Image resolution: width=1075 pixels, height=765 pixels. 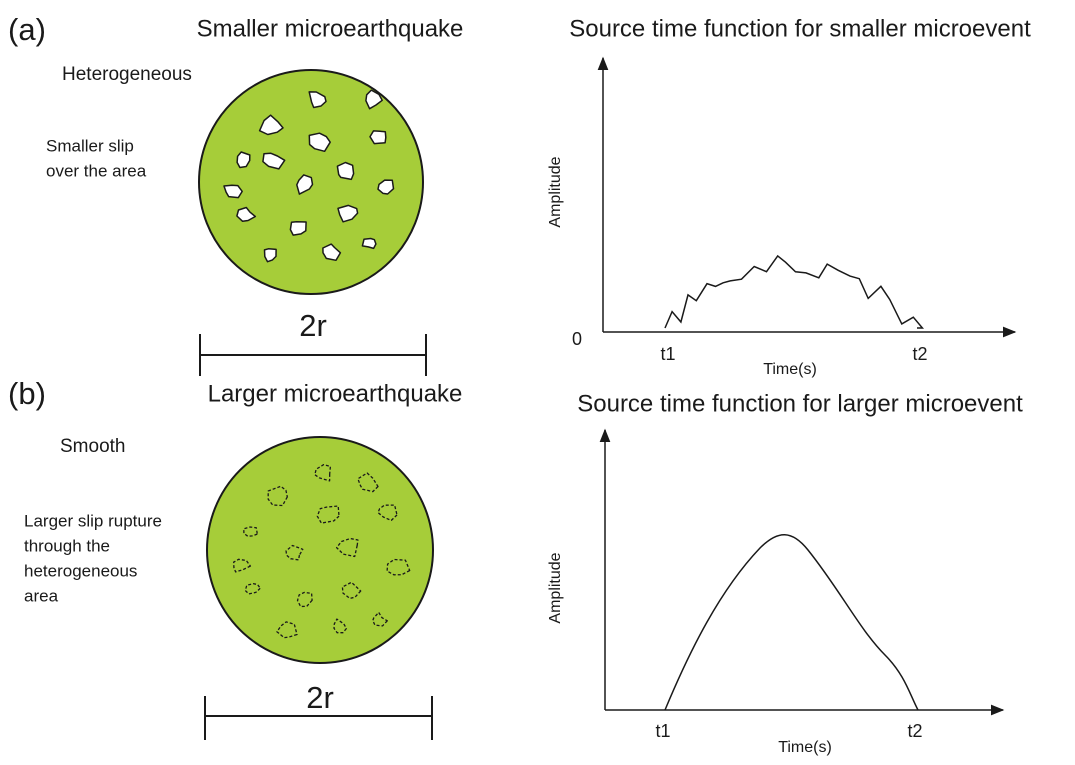 What do you see at coordinates (67, 545) in the screenshot?
I see `note-line: through the` at bounding box center [67, 545].